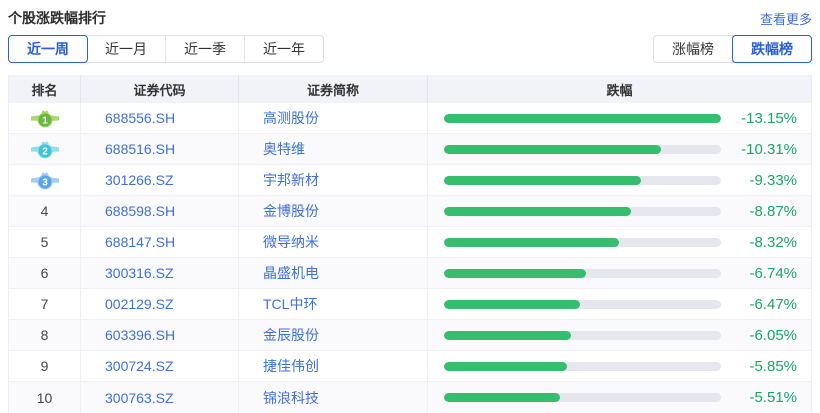 Image resolution: width=820 pixels, height=413 pixels. I want to click on stock-code-link: 300316.SZ, so click(160, 273).